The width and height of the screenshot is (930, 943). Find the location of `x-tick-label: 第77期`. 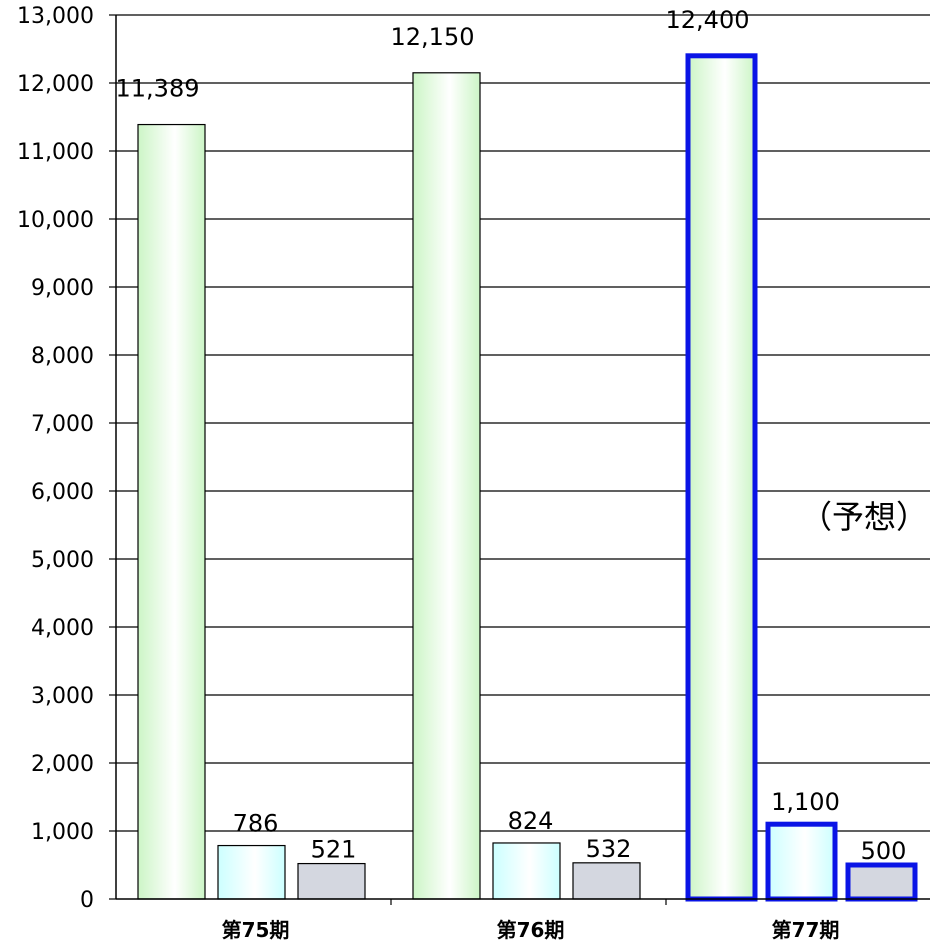

x-tick-label: 第77期 is located at coordinates (806, 930).